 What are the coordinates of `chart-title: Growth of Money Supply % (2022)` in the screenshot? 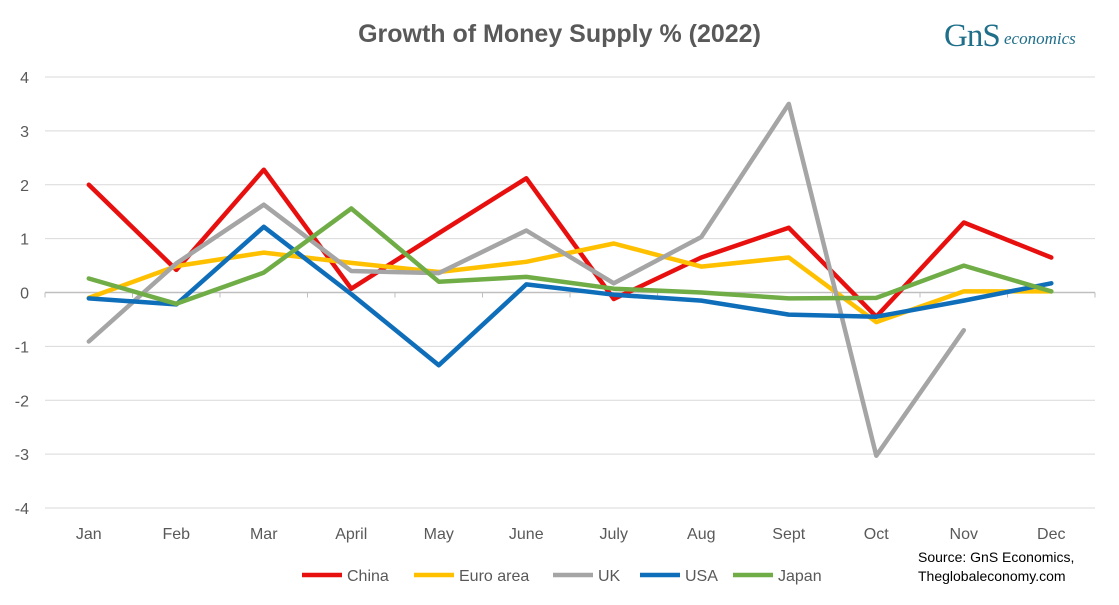 It's located at (559, 34).